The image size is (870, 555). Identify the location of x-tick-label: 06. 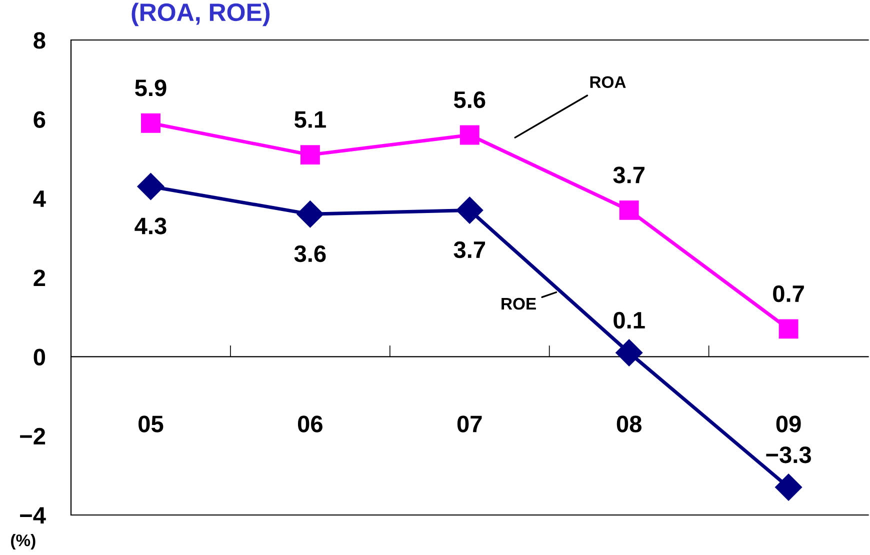
(310, 424).